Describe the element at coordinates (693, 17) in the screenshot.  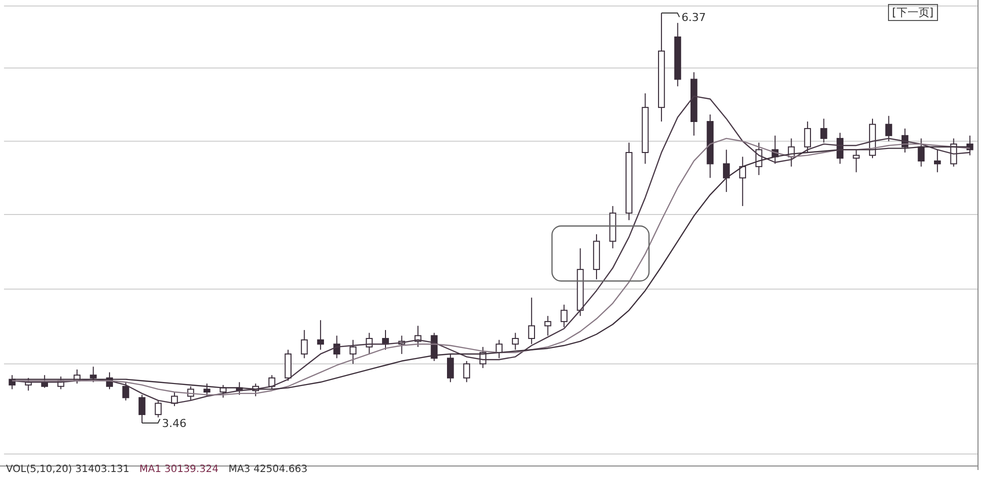
I see `annotation: 6.37` at that location.